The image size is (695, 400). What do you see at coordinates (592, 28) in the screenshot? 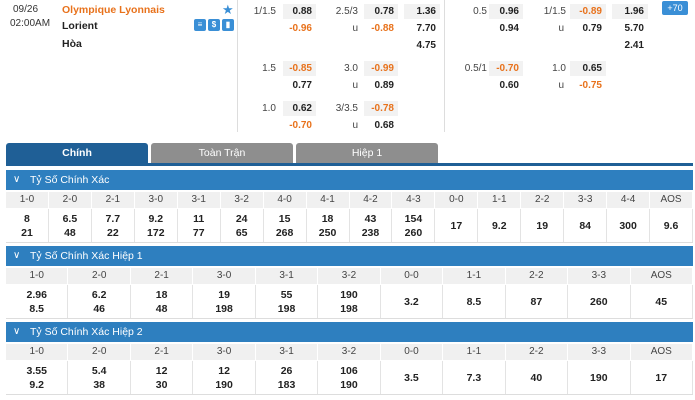
I see `half-ou-under-odds: 0.79` at bounding box center [592, 28].